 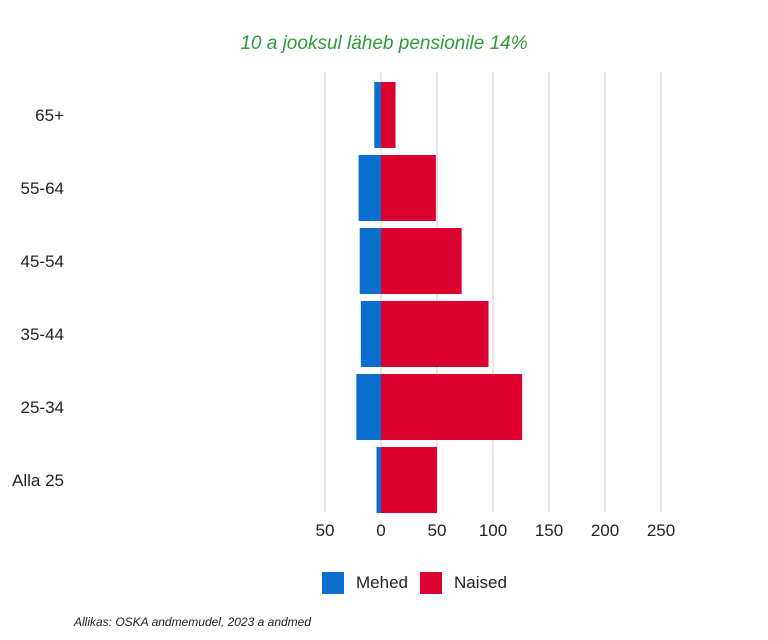 What do you see at coordinates (49, 115) in the screenshot?
I see `y-tick-label: 65+` at bounding box center [49, 115].